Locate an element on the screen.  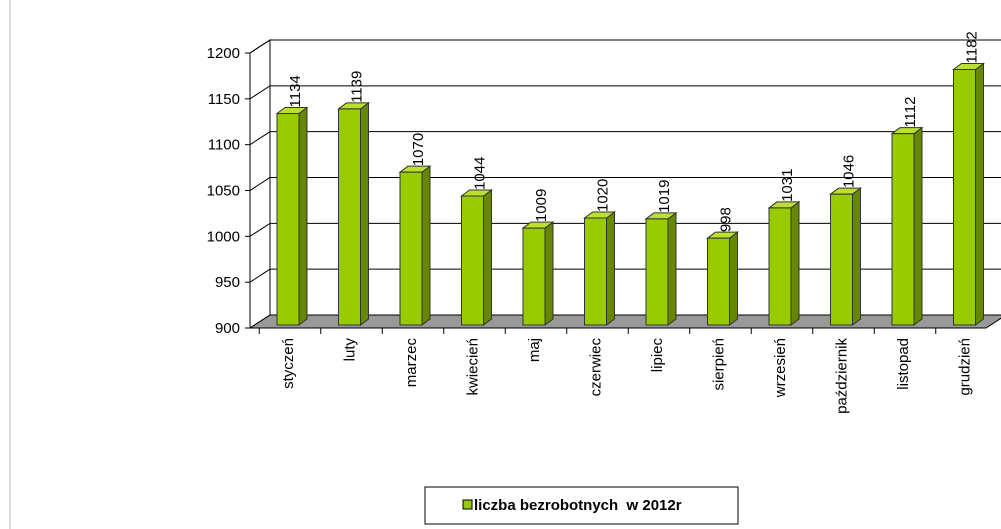
y-tick-label: 950 is located at coordinates (227, 282).